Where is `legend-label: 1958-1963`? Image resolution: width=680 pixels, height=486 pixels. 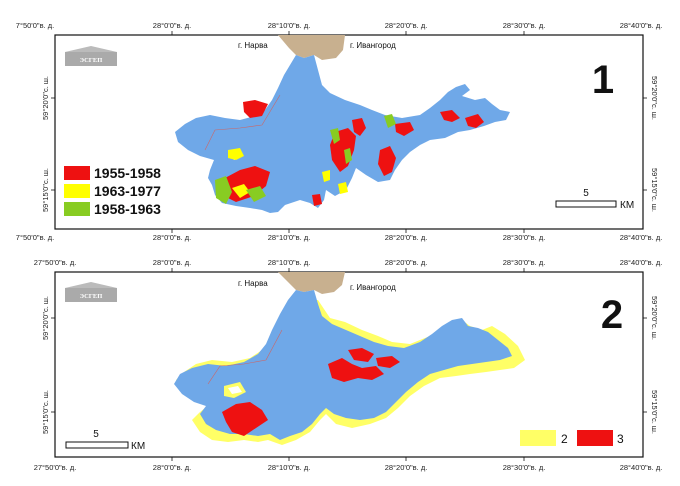 legend-label: 1958-1963 is located at coordinates (127, 209).